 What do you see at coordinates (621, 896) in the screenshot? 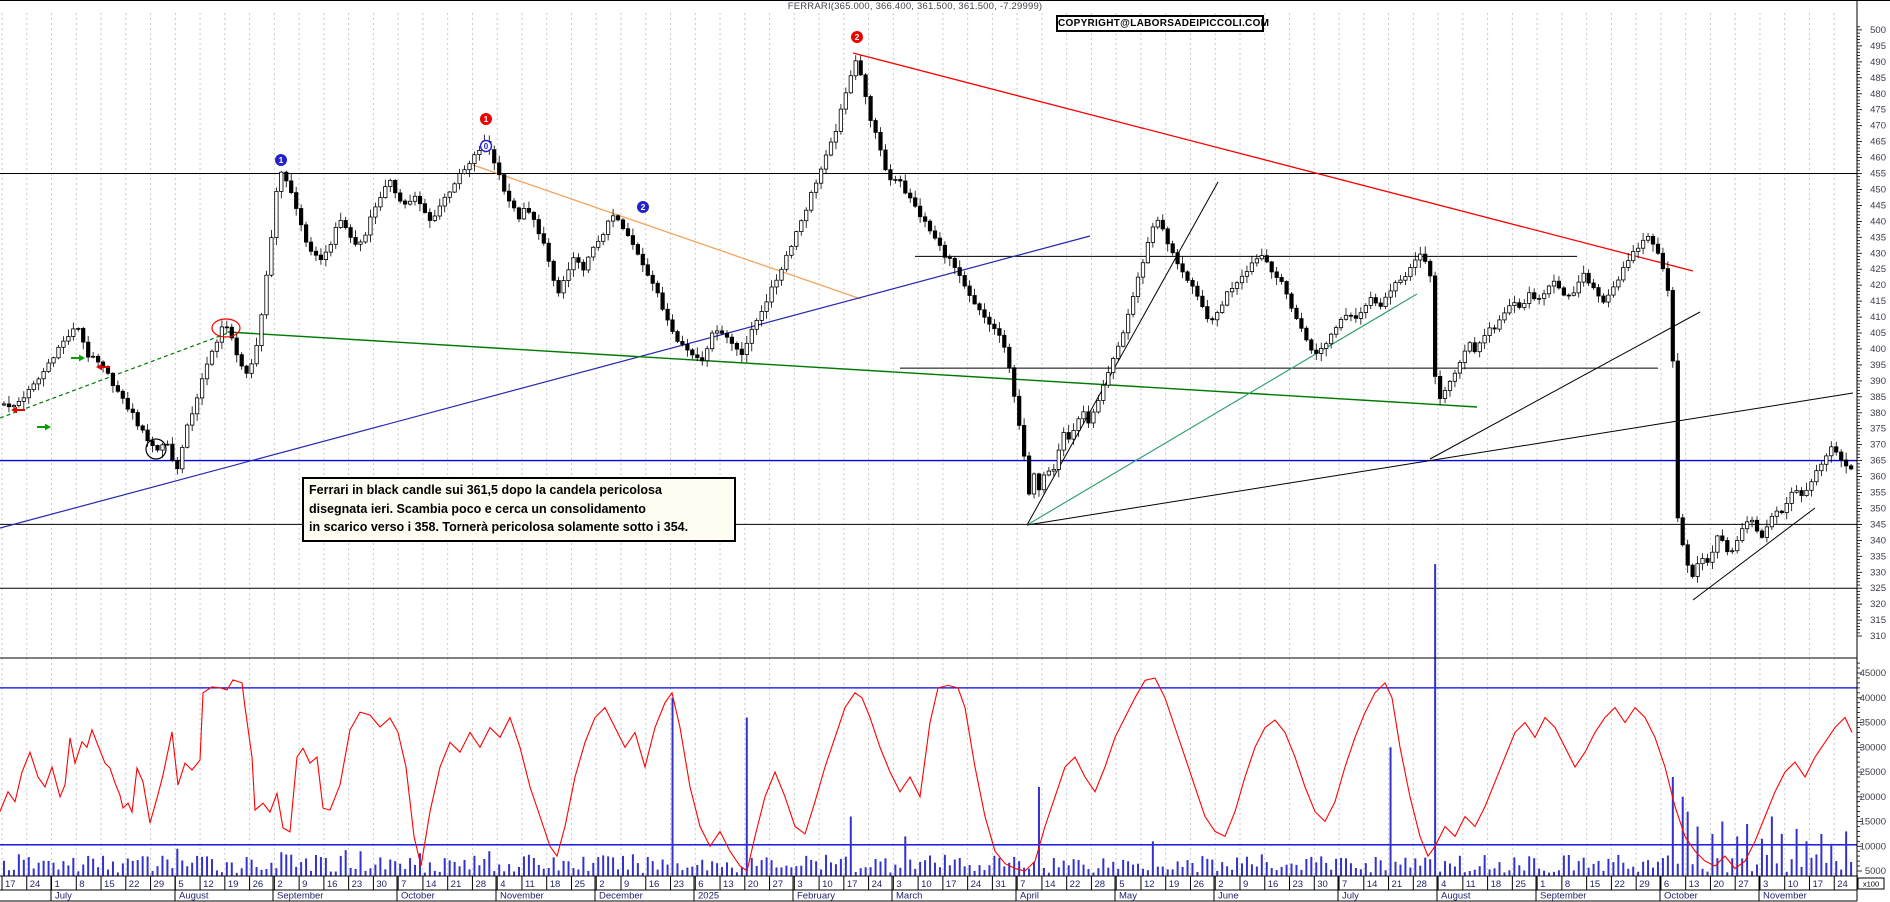
I see `svg-text: December` at bounding box center [621, 896].